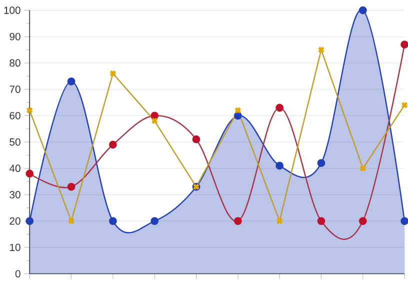 This screenshot has height=286, width=408. What do you see at coordinates (12, 10) in the screenshot?
I see `y-tick-label: 100` at bounding box center [12, 10].